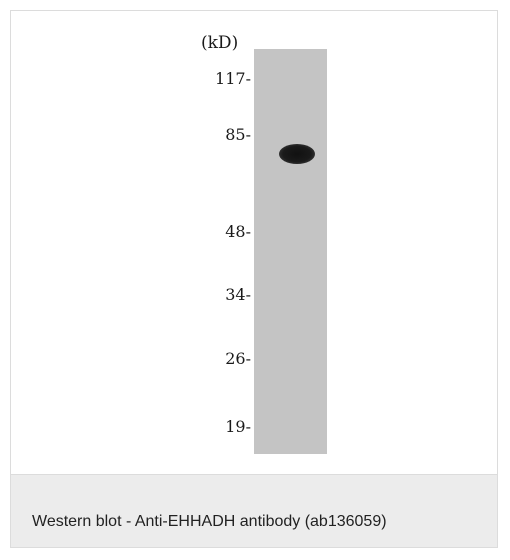  I want to click on marker-48: 48-, so click(238, 231).